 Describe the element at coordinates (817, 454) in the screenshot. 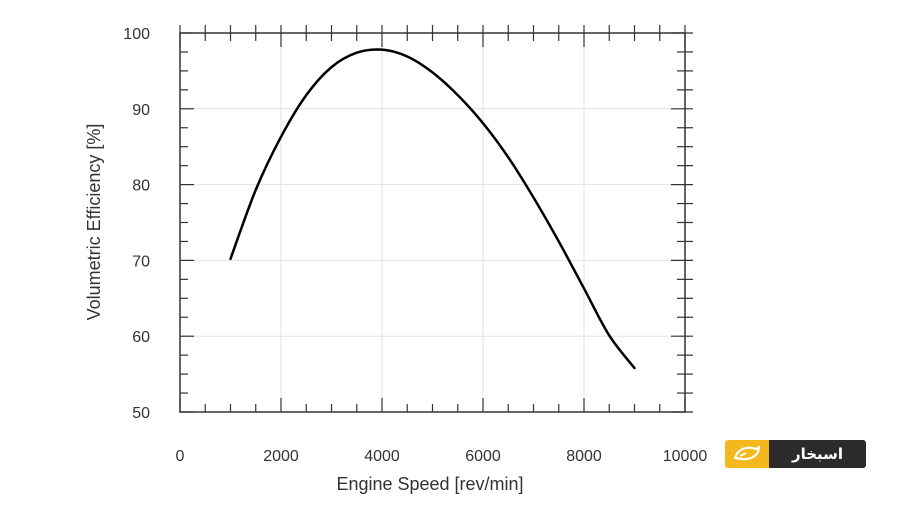

I see `watermark-text: اسبخار` at that location.